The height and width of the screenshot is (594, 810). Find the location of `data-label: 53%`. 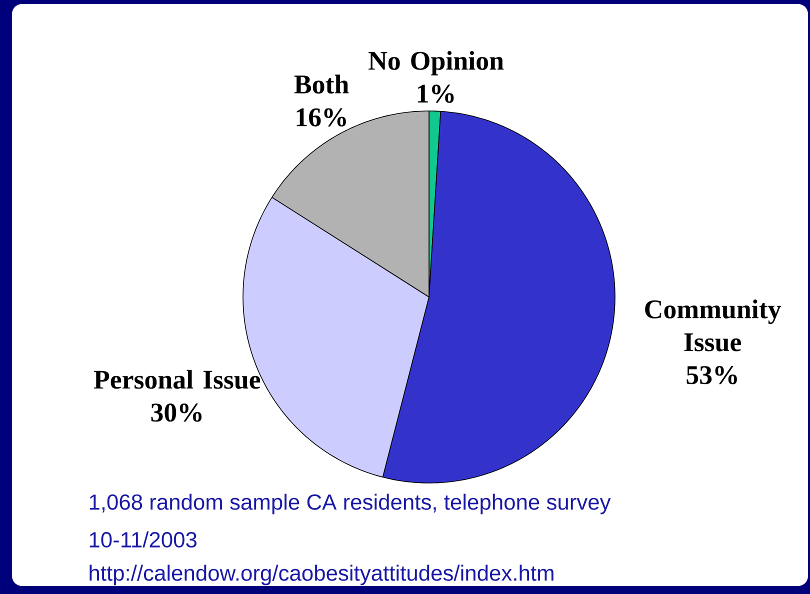

data-label: 53% is located at coordinates (711, 375).